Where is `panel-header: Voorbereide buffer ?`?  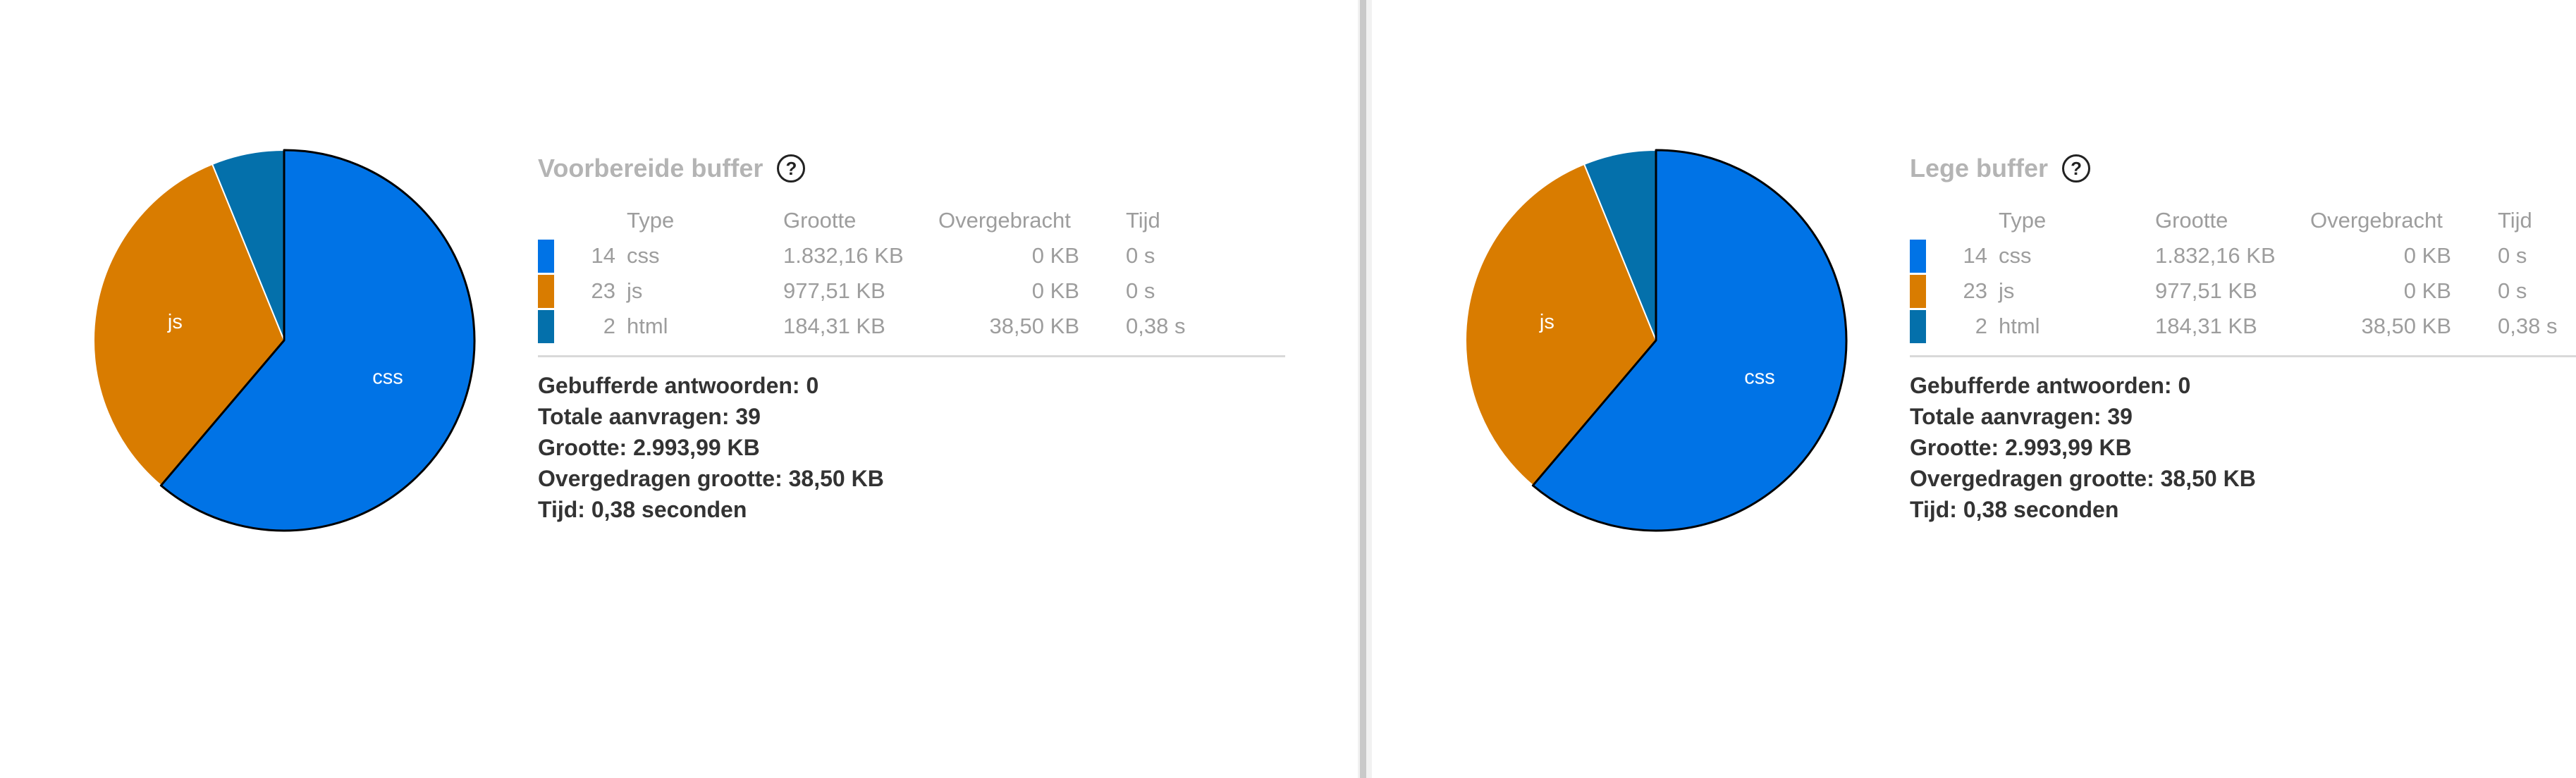 panel-header: Voorbereide buffer ? is located at coordinates (911, 169).